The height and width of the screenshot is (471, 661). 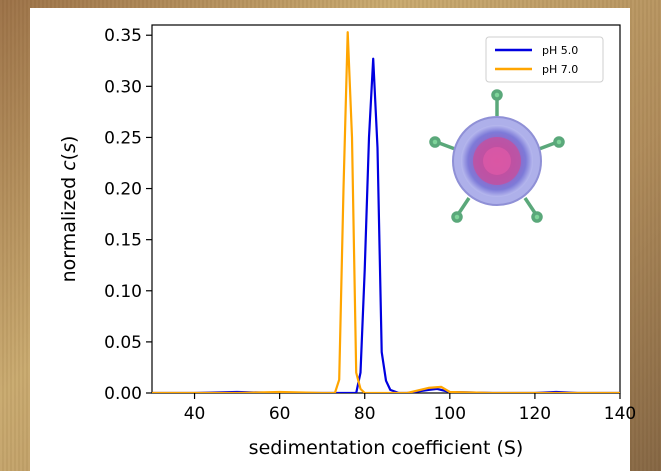 What do you see at coordinates (497, 156) in the screenshot?
I see `virus-illustration` at bounding box center [497, 156].